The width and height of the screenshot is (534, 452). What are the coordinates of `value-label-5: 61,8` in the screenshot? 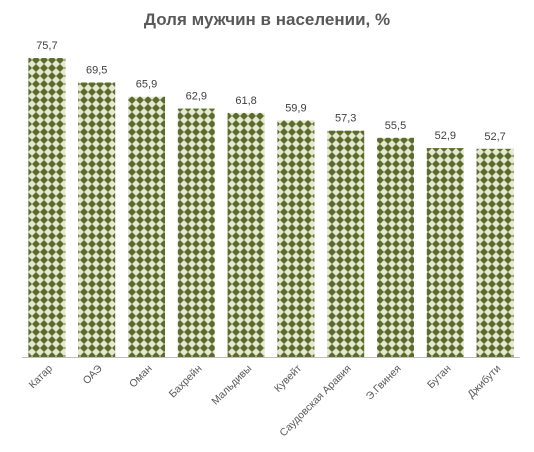 It's located at (245, 101).